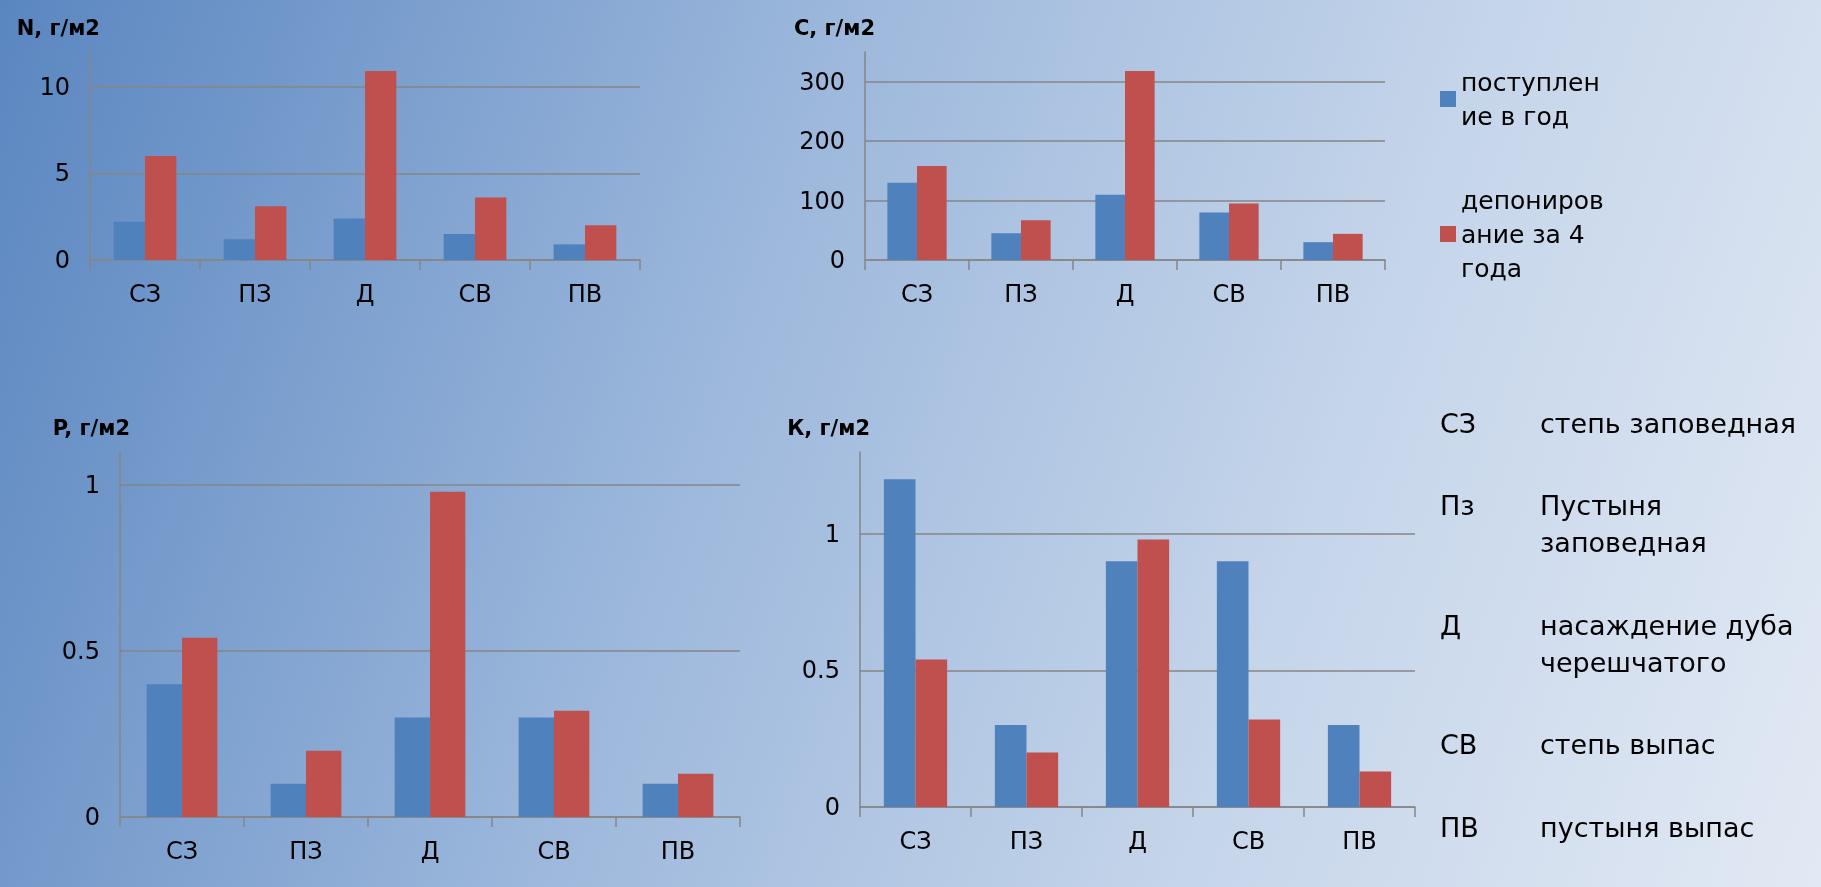 This screenshot has width=1821, height=887. Describe the element at coordinates (1624, 525) in the screenshot. I see `text: Пустыня заповедная` at that location.